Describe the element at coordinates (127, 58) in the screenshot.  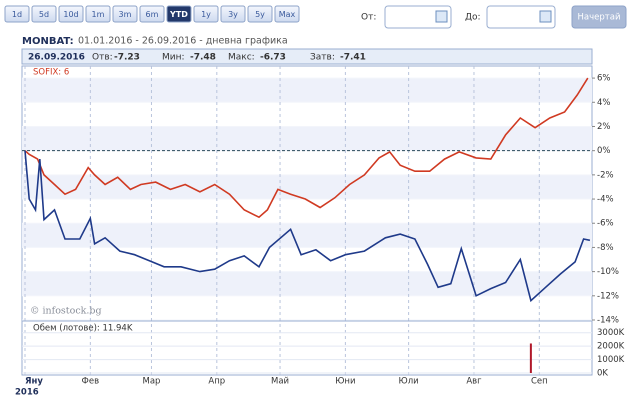
I see `open-value: -7.23` at that location.